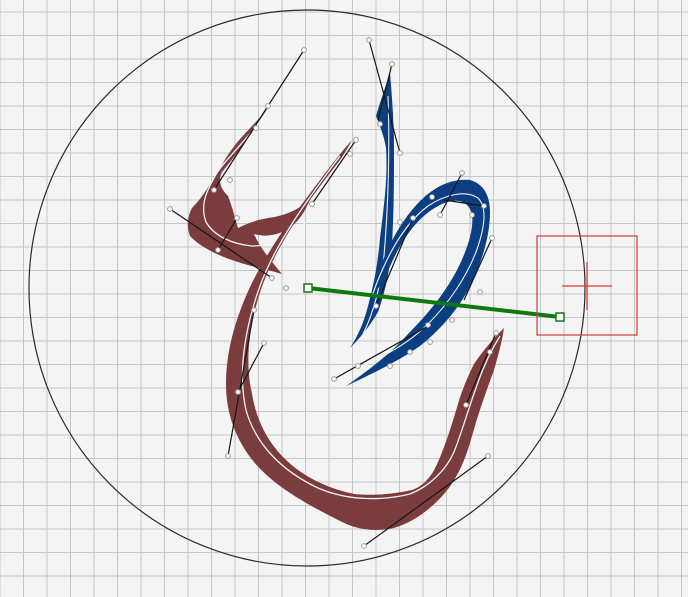  I want to click on red-upper-stroke-fill, so click(248, 191).